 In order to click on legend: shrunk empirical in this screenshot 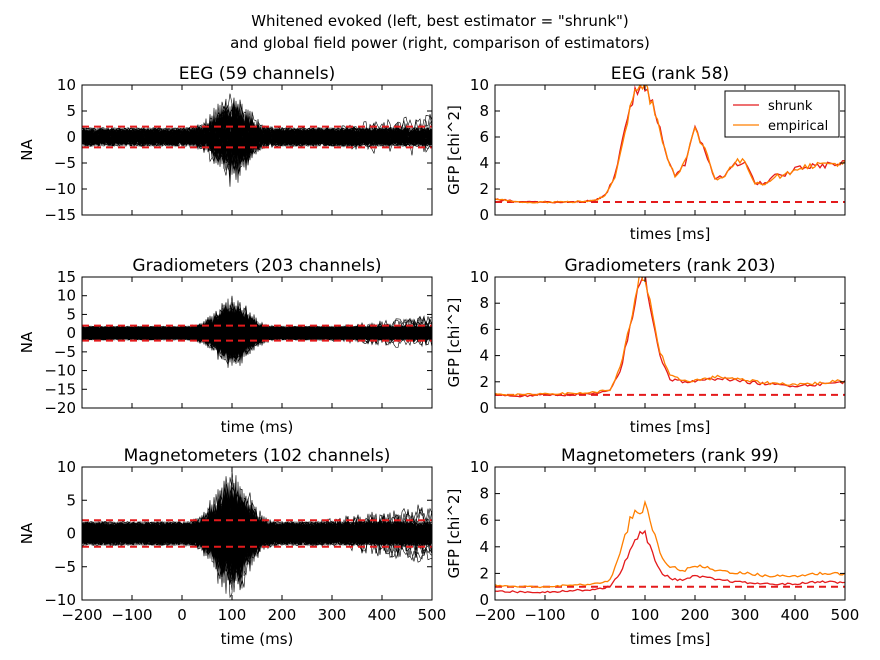, I will do `click(782, 114)`.